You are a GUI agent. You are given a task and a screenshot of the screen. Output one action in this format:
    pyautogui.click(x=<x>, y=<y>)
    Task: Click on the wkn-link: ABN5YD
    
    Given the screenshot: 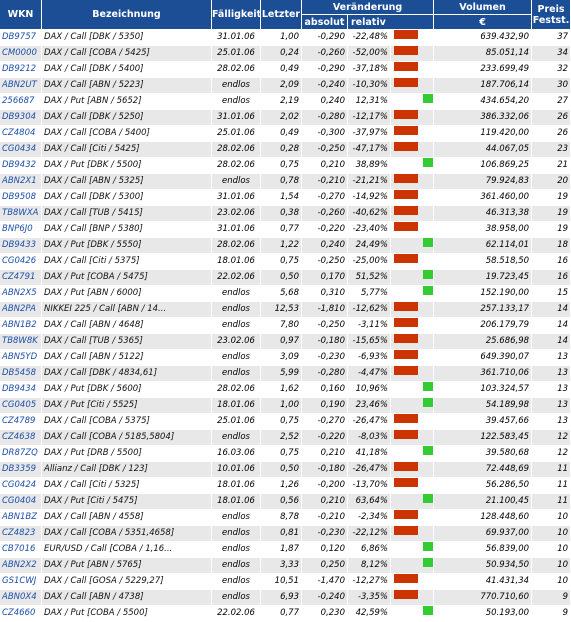 What is the action you would take?
    pyautogui.click(x=21, y=358)
    